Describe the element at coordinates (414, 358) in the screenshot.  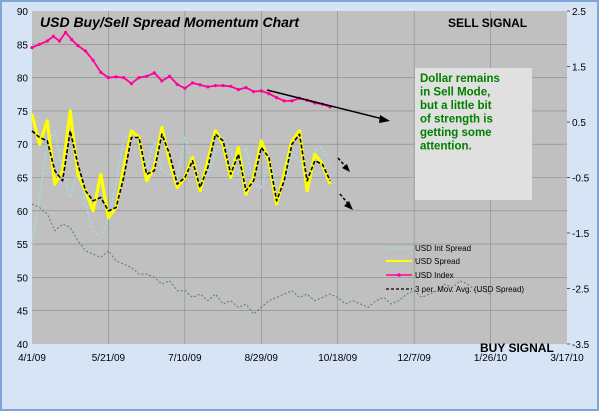
I see `x-tick-label: 12/7/09` at that location.